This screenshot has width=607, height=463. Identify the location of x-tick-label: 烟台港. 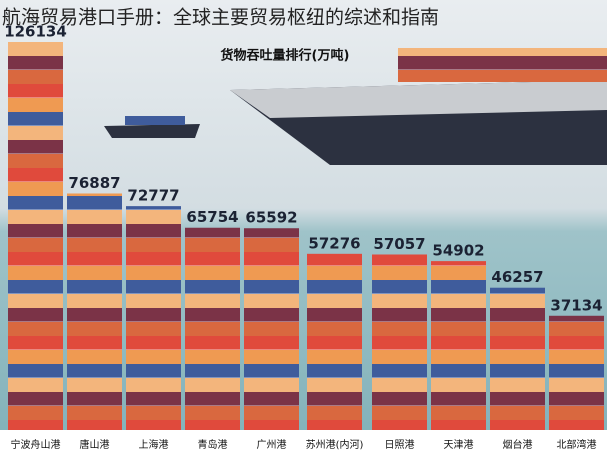
(518, 444).